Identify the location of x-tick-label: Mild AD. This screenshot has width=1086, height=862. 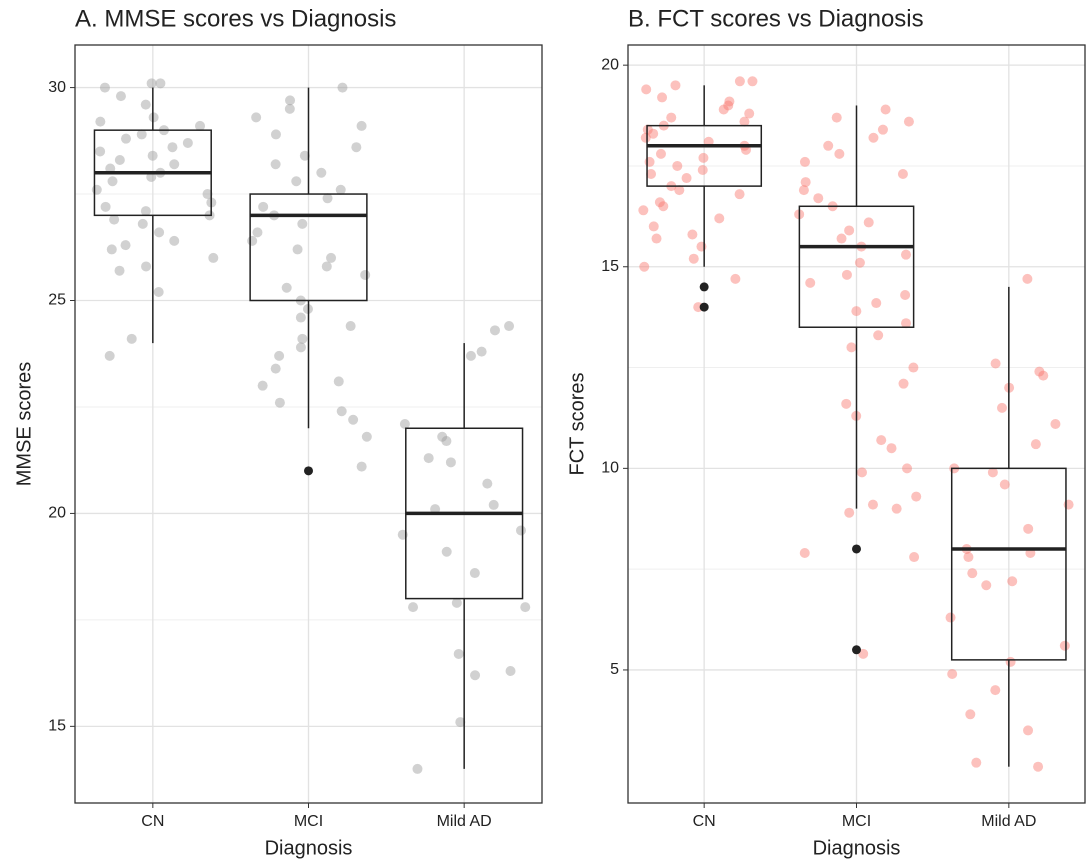
(464, 821).